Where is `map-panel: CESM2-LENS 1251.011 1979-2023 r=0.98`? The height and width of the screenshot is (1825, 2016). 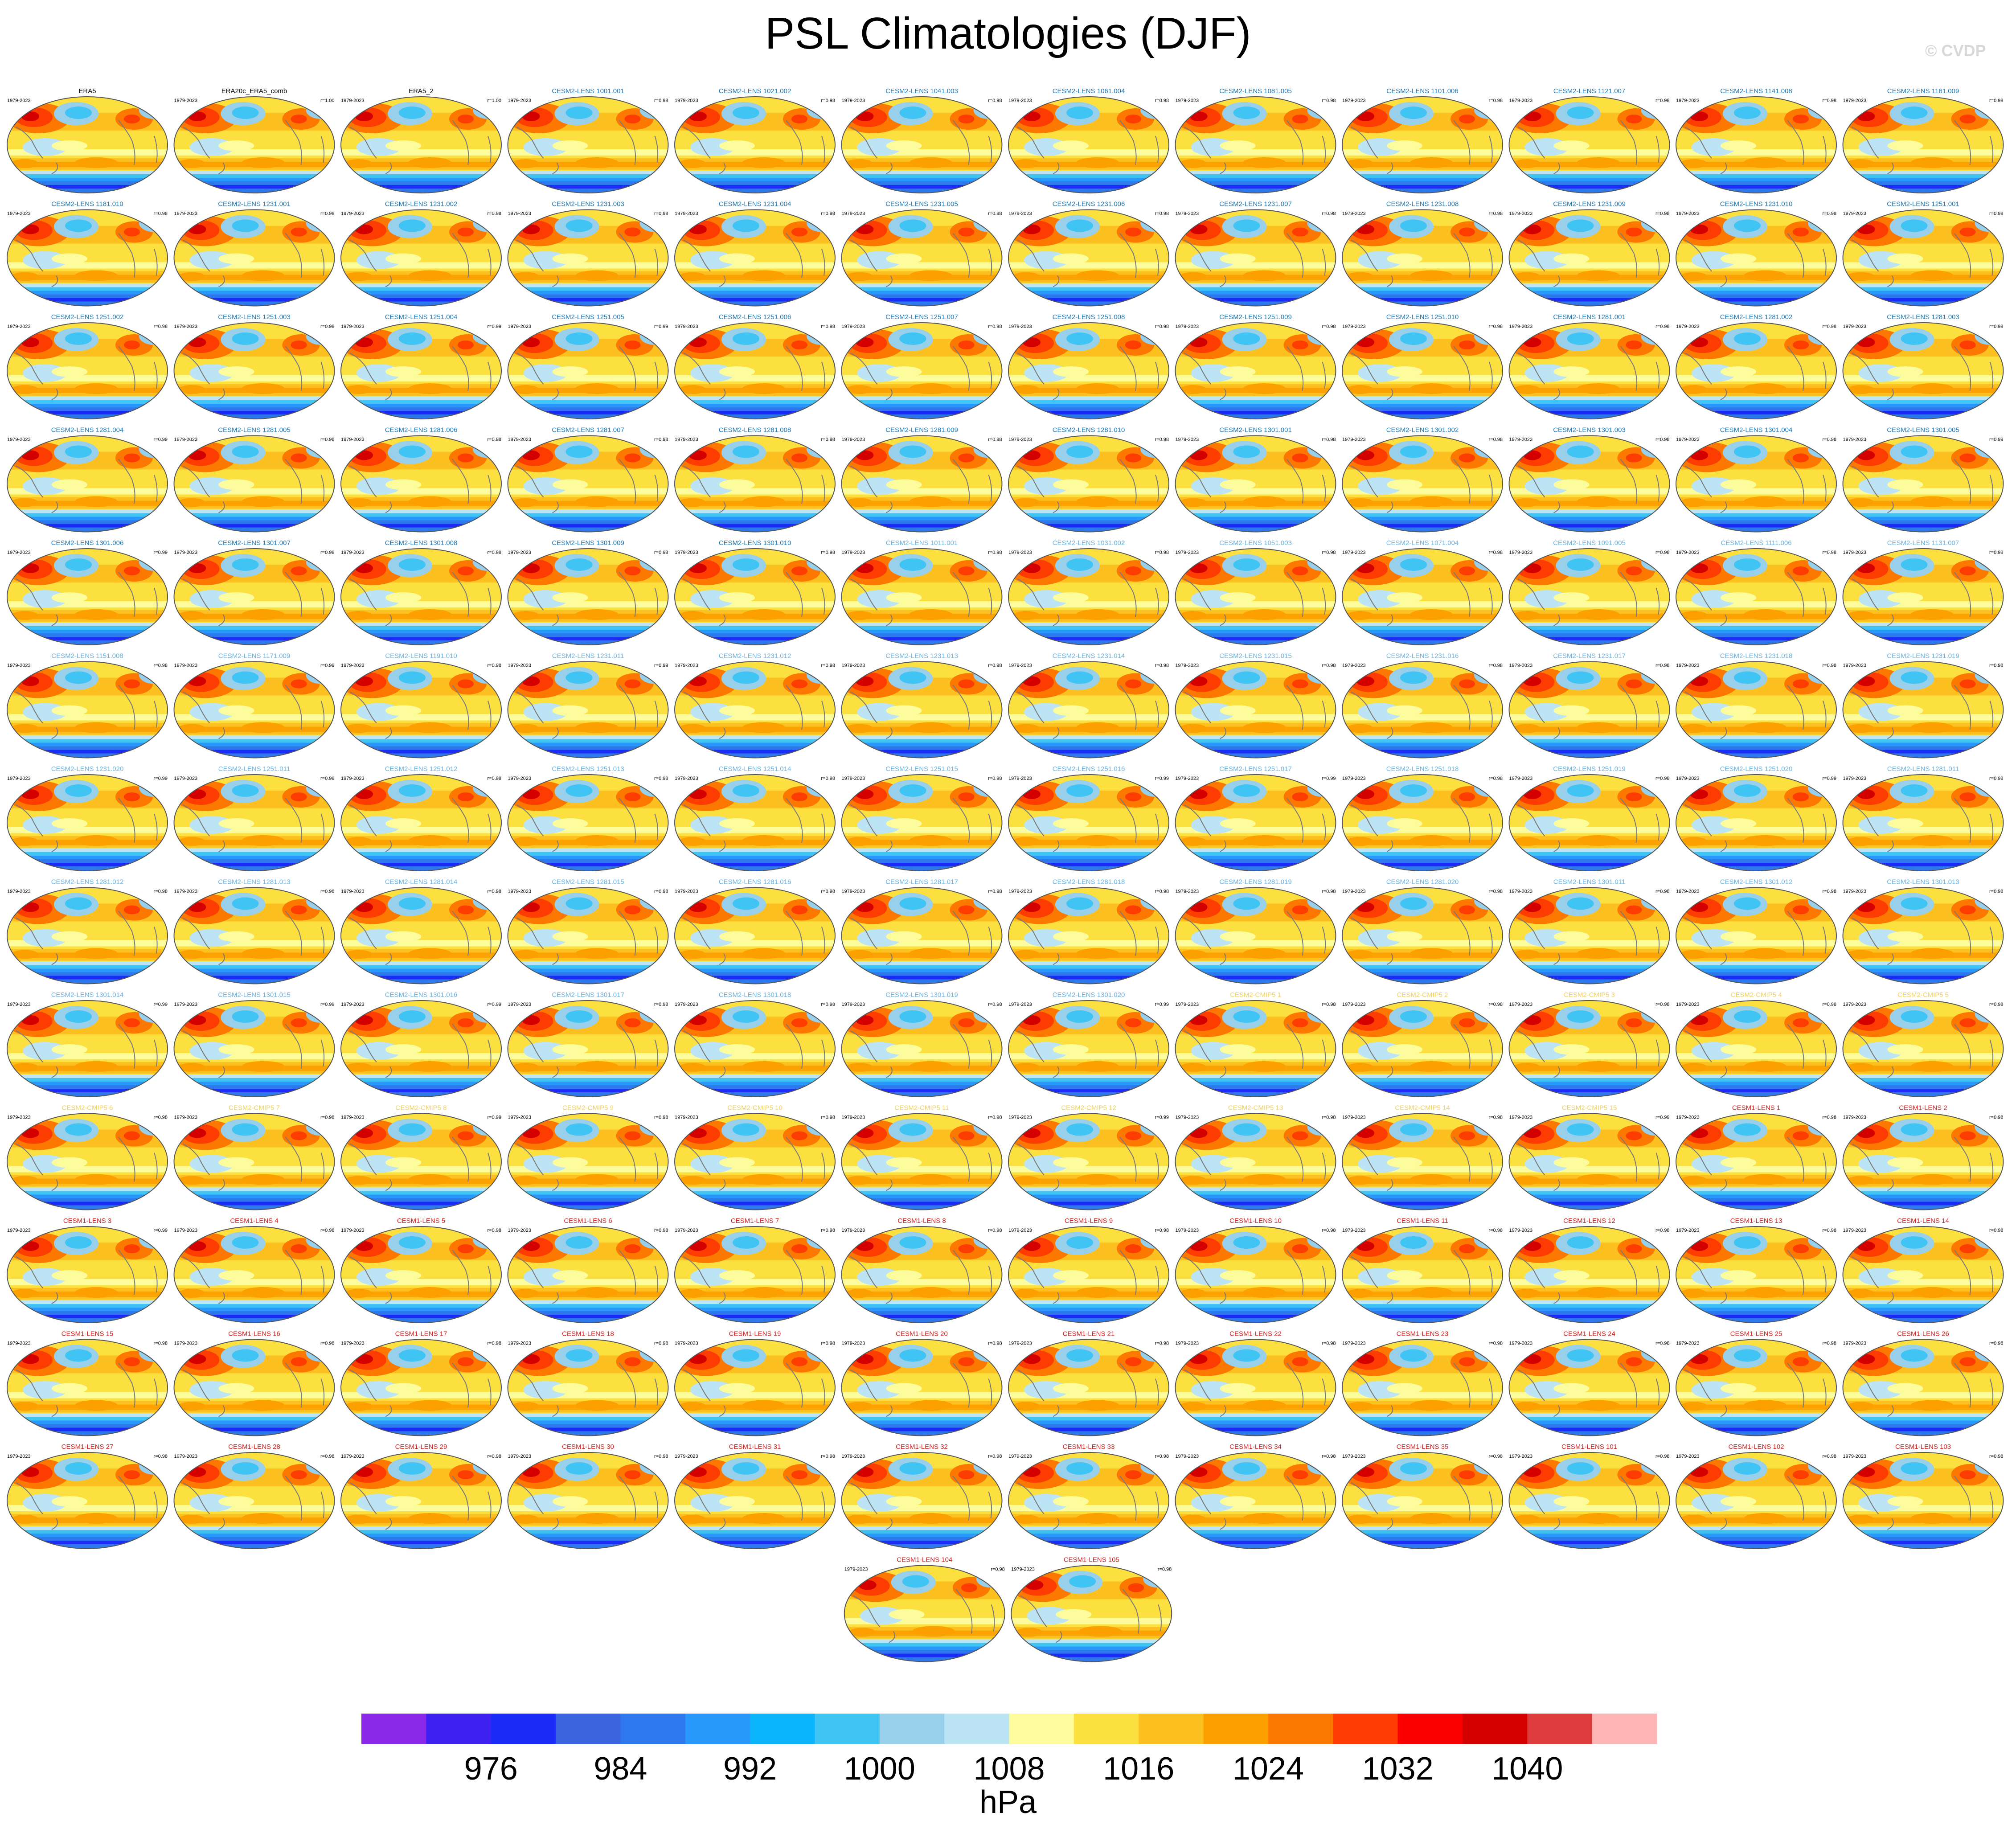
map-panel: CESM2-LENS 1251.011 1979-2023 r=0.98 is located at coordinates (255, 818).